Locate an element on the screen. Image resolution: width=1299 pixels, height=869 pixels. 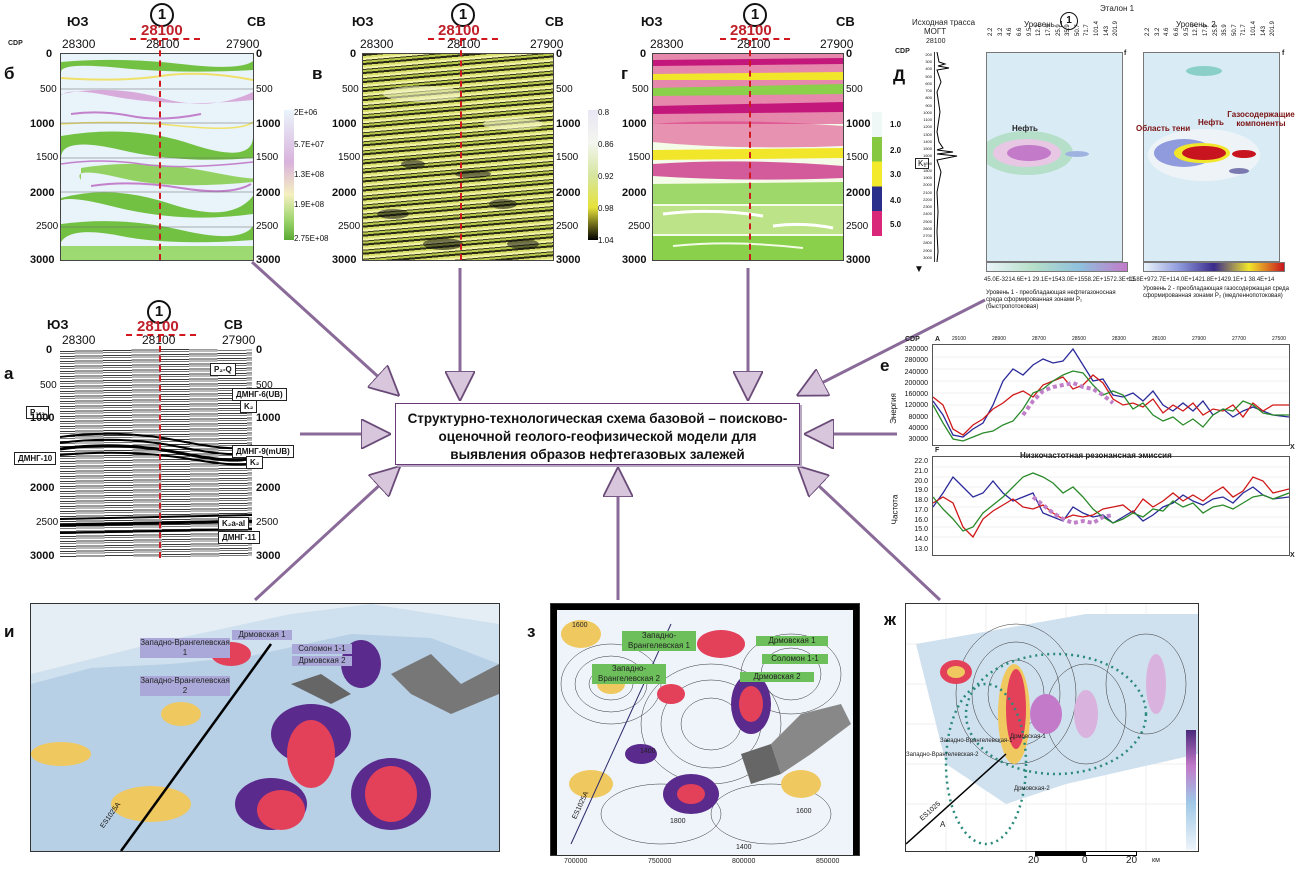
panel-label-e: е is located at coordinates (885, 365).